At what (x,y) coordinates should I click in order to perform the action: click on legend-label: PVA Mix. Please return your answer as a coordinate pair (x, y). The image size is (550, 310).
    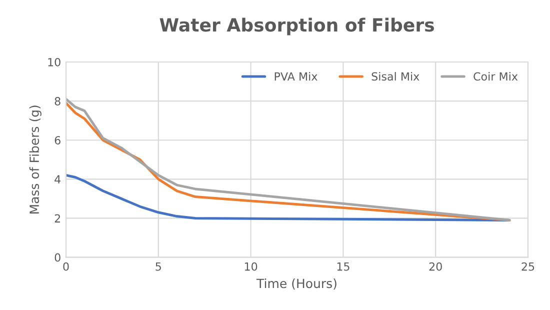
    Looking at the image, I should click on (296, 76).